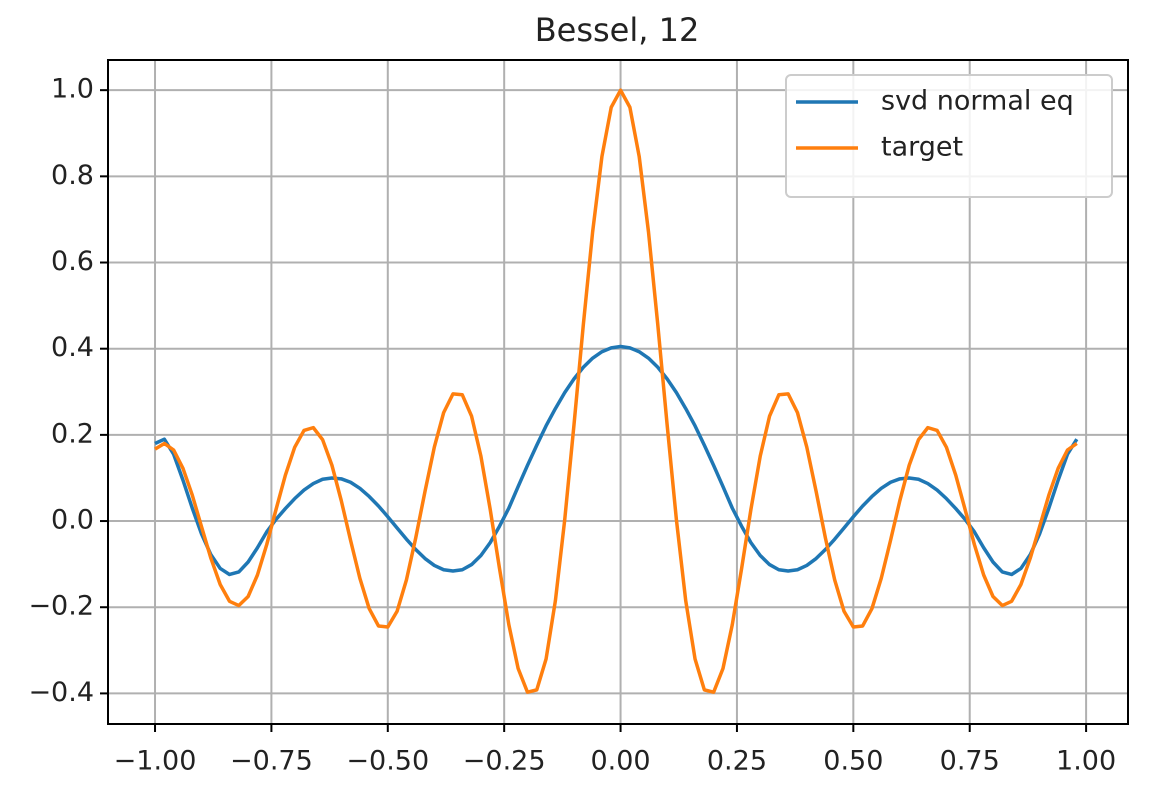 The width and height of the screenshot is (1168, 798). What do you see at coordinates (922, 147) in the screenshot?
I see `legend-label: target` at bounding box center [922, 147].